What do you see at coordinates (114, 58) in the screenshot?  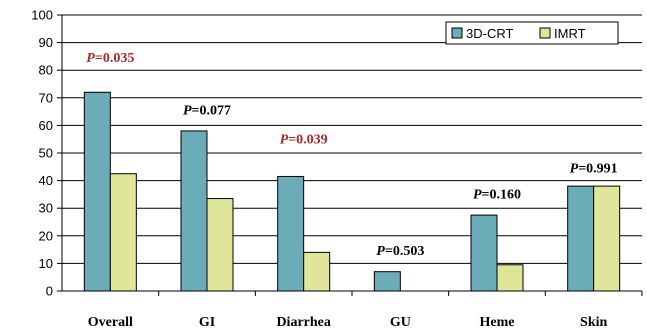 I see `p-value: =0.035` at bounding box center [114, 58].